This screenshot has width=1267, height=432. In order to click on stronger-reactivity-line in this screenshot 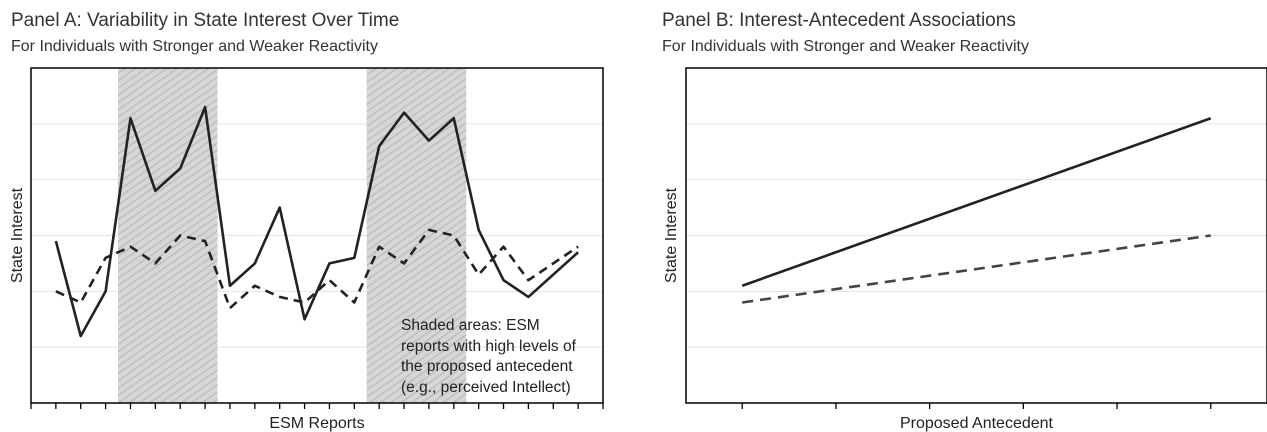, I will do `click(976, 202)`.